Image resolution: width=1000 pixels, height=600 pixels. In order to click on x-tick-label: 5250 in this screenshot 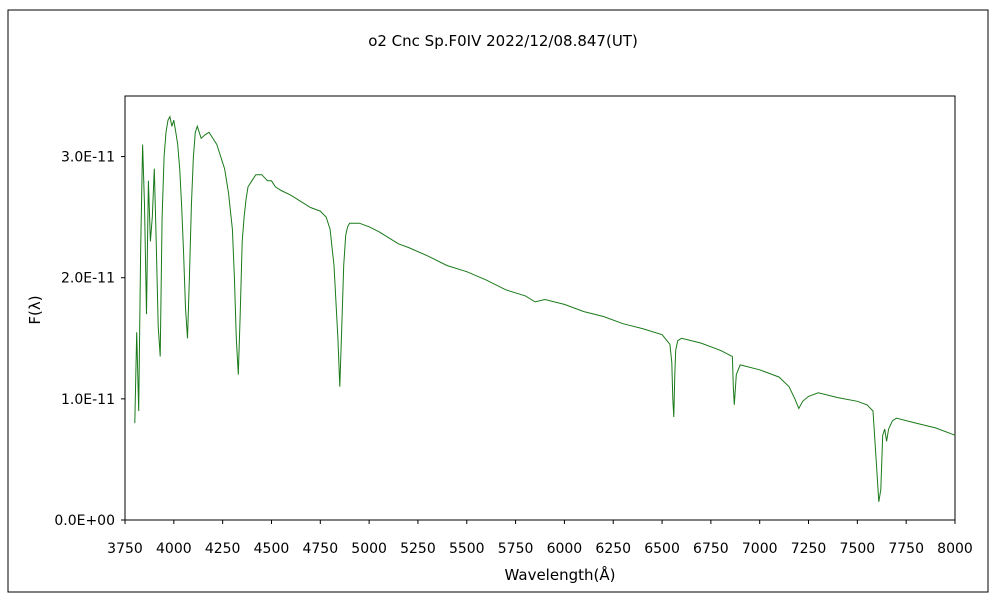, I will do `click(418, 549)`.